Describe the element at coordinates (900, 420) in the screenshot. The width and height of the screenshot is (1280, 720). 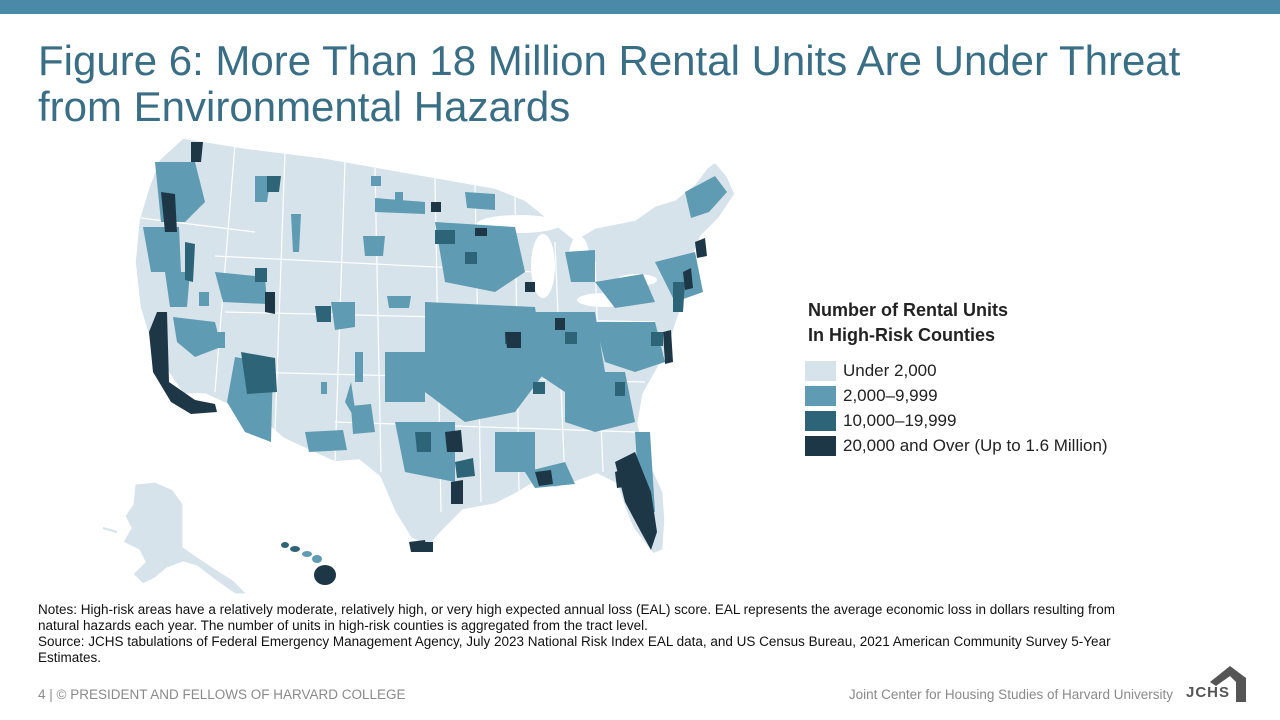
I see `legend-label: 10,000–19,999` at that location.